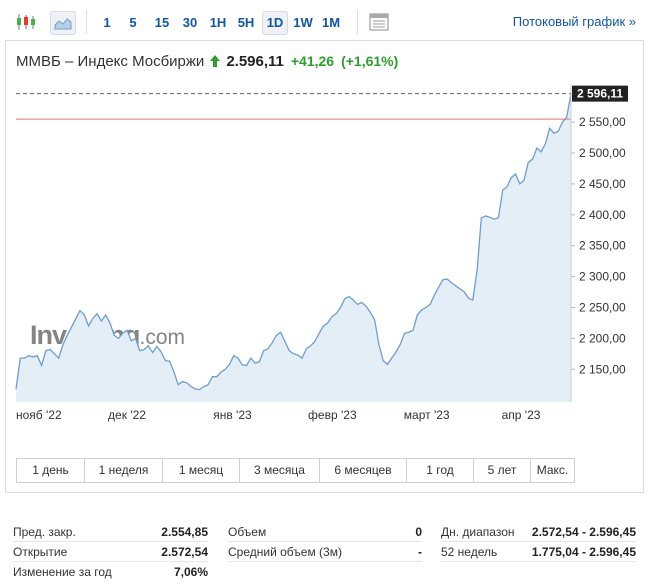  What do you see at coordinates (124, 470) in the screenshot?
I see `period-1-week-button: 1 неделя` at bounding box center [124, 470].